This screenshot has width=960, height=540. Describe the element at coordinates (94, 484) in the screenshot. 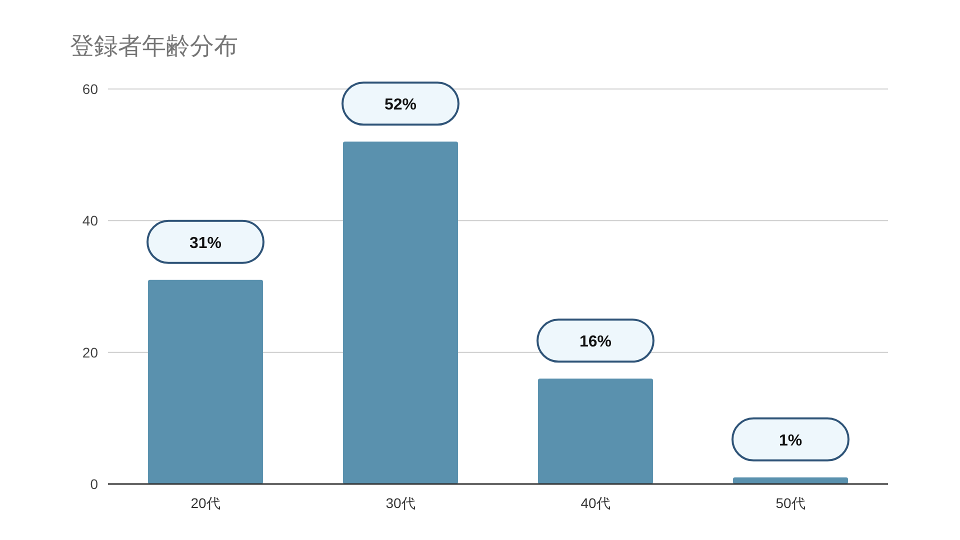

I see `y-tick-label: 0` at that location.